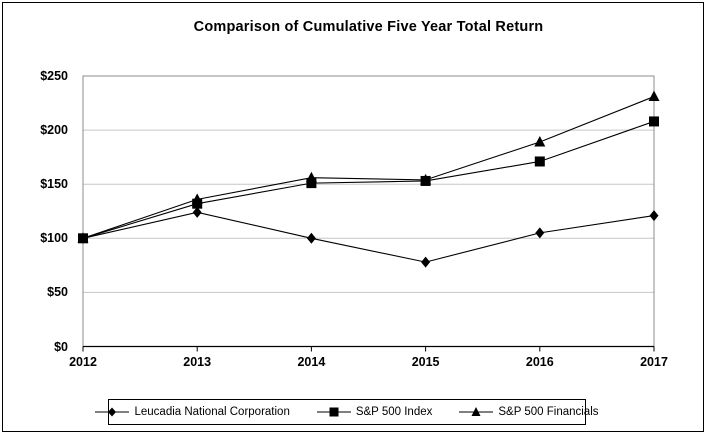  I want to click on legend-label-leucadia: Leucadia National Corporation, so click(212, 412).